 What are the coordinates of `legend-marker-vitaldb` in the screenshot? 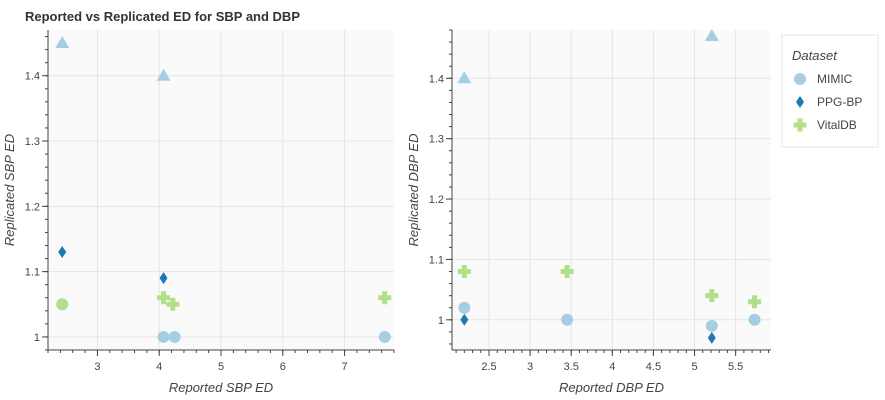 It's located at (800, 125).